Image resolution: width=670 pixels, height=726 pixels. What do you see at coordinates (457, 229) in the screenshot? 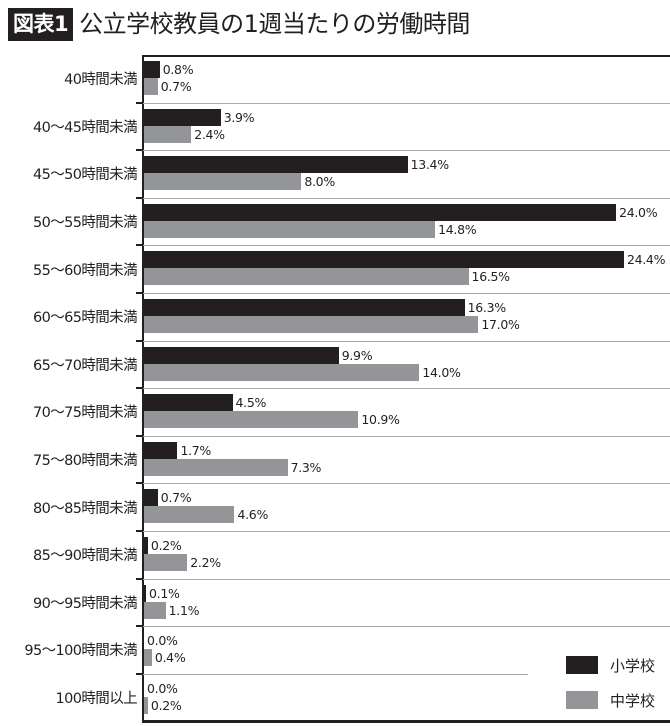
I see `value-label-junior-high: 14.8%` at bounding box center [457, 229].